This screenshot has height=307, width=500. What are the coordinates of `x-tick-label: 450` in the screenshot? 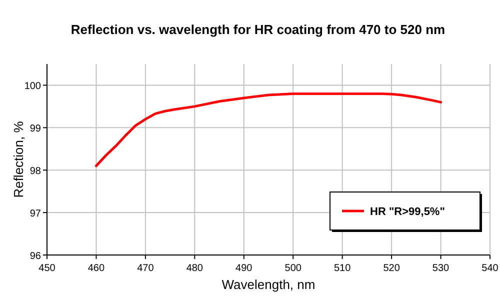 It's located at (47, 268).